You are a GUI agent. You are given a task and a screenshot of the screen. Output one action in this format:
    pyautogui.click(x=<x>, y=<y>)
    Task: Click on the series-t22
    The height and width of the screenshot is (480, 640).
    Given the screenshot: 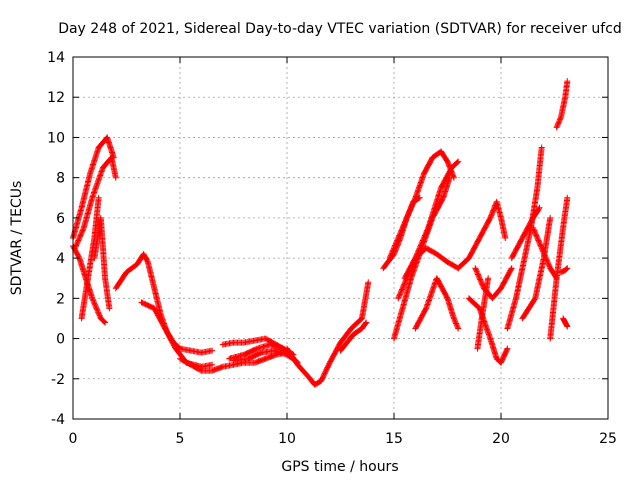 What is the action you would take?
    pyautogui.click(x=488, y=330)
    